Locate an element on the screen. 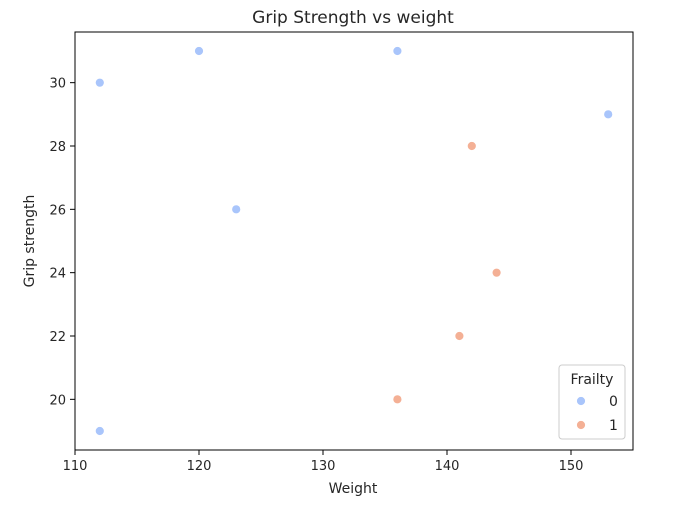 The height and width of the screenshot is (531, 693). x-tick-label: 130 is located at coordinates (323, 466).